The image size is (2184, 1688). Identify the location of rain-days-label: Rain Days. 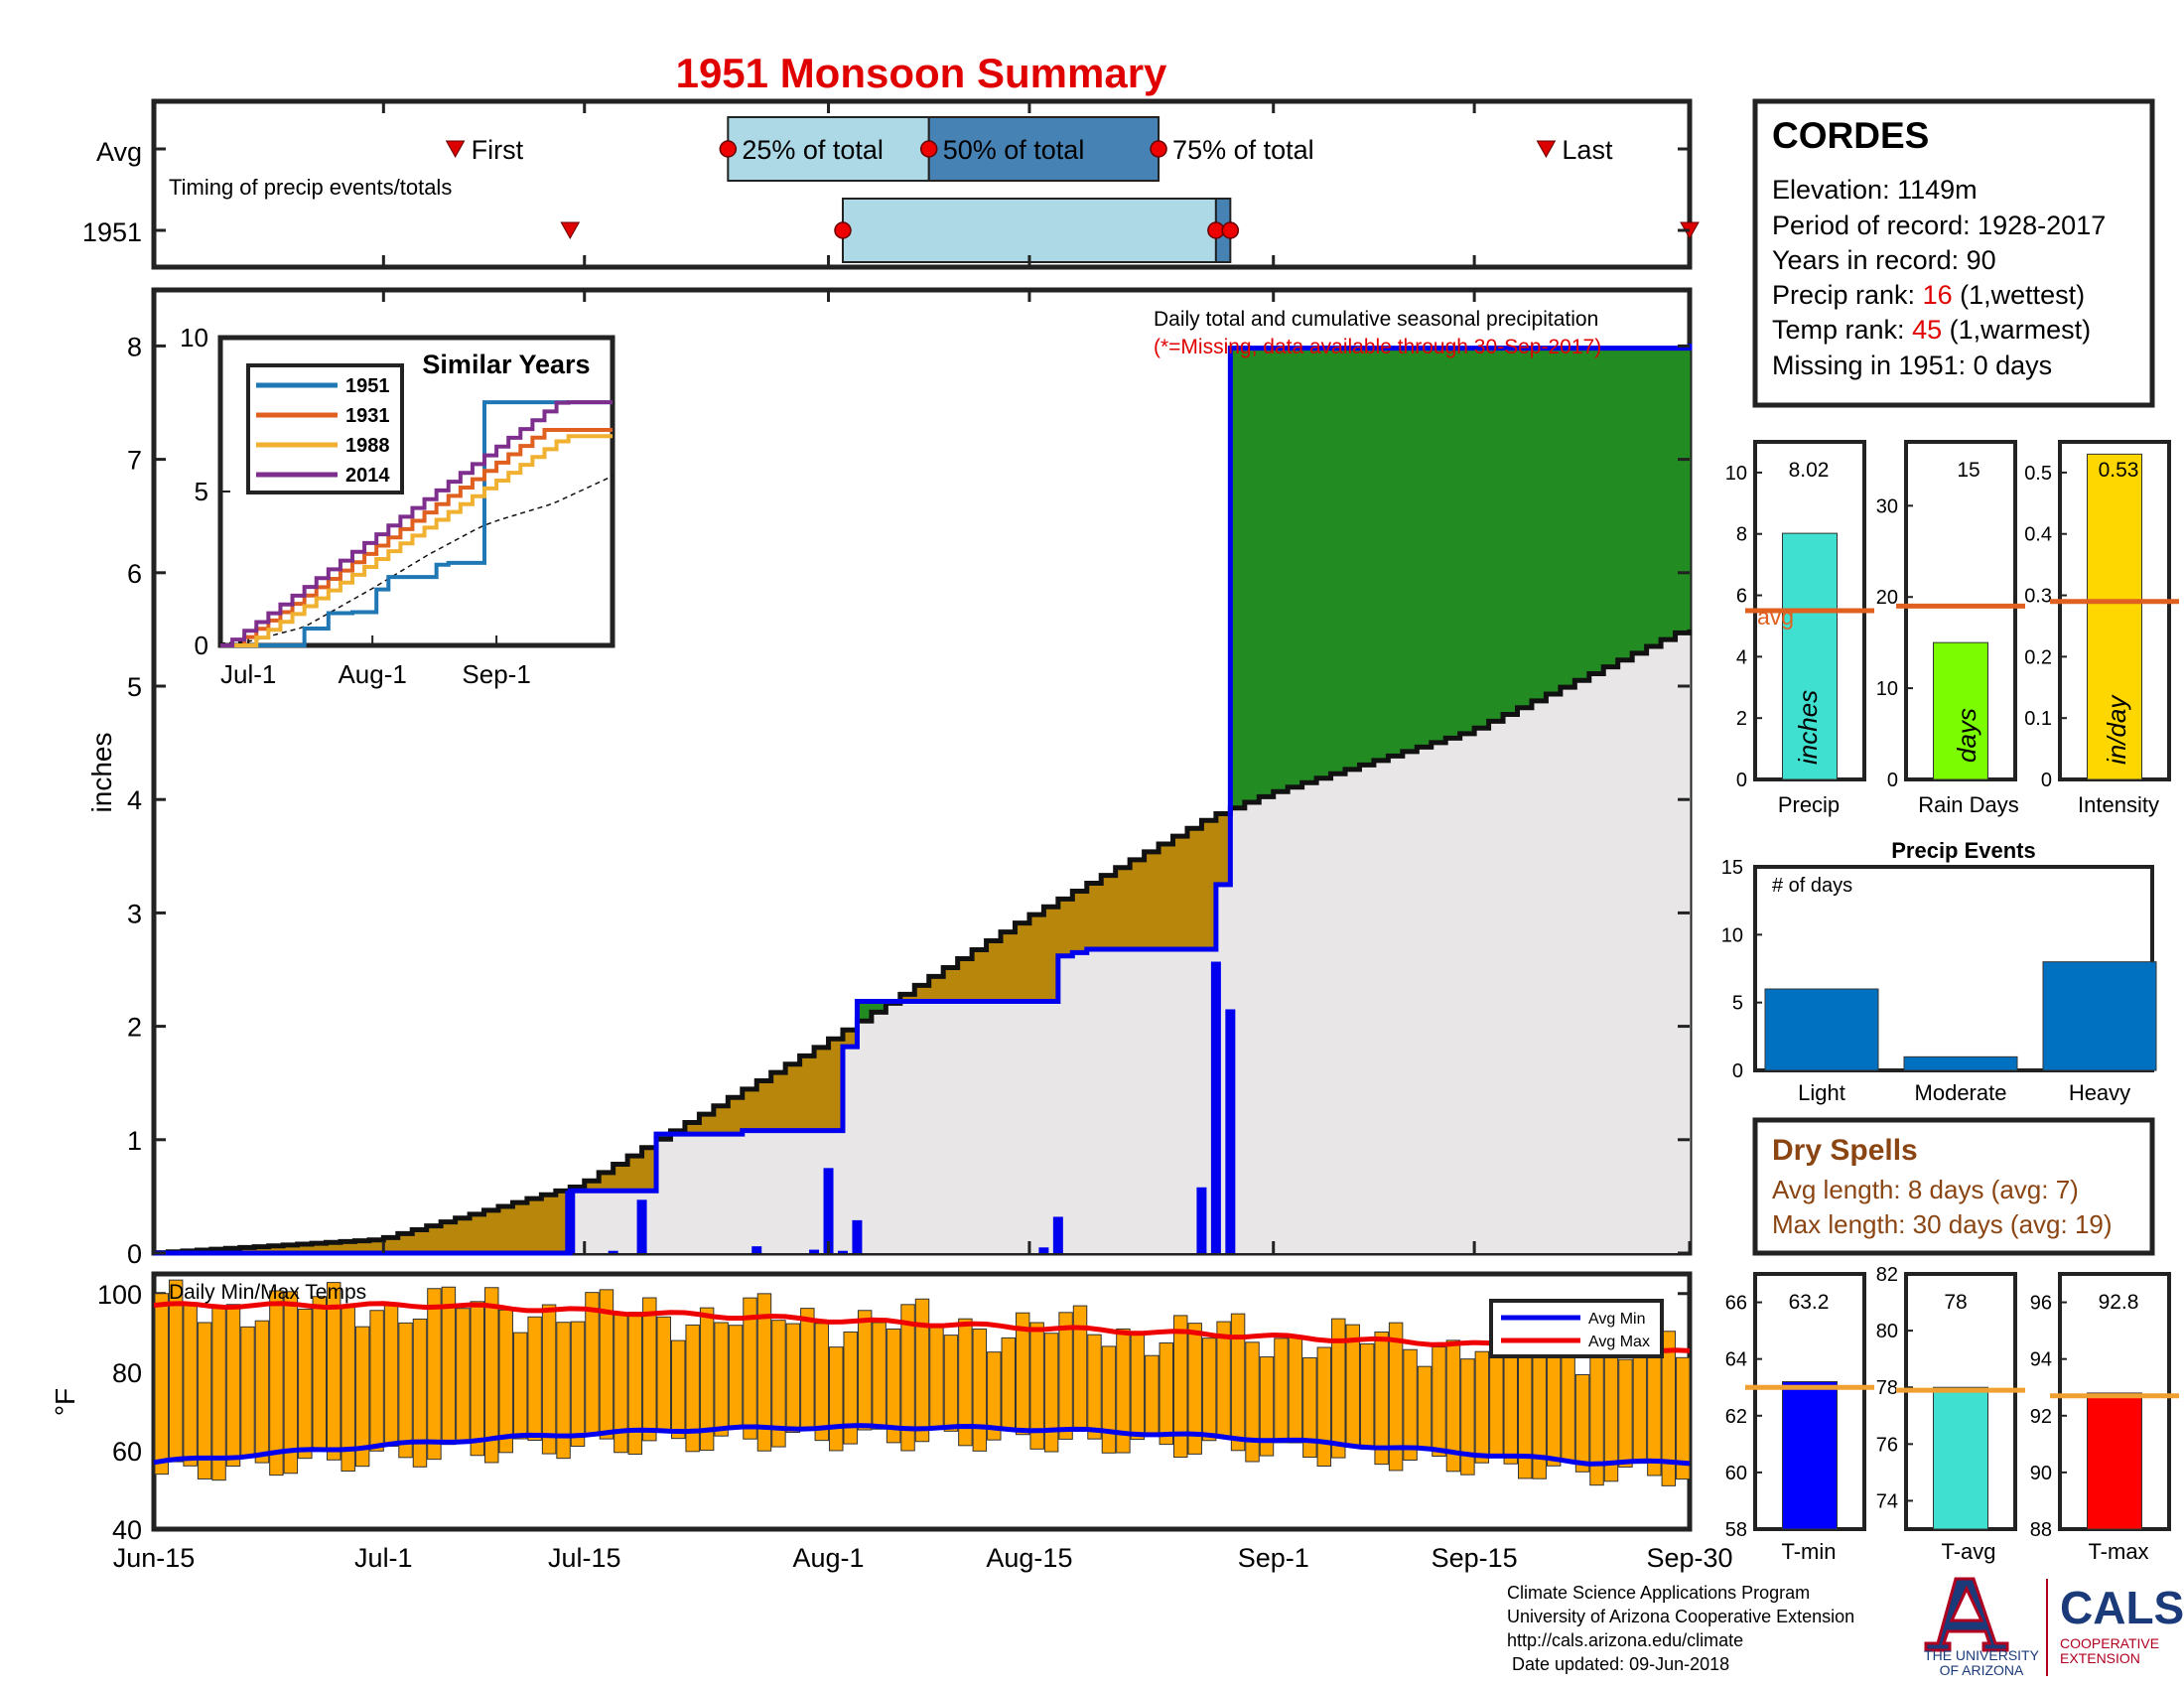
(1968, 804).